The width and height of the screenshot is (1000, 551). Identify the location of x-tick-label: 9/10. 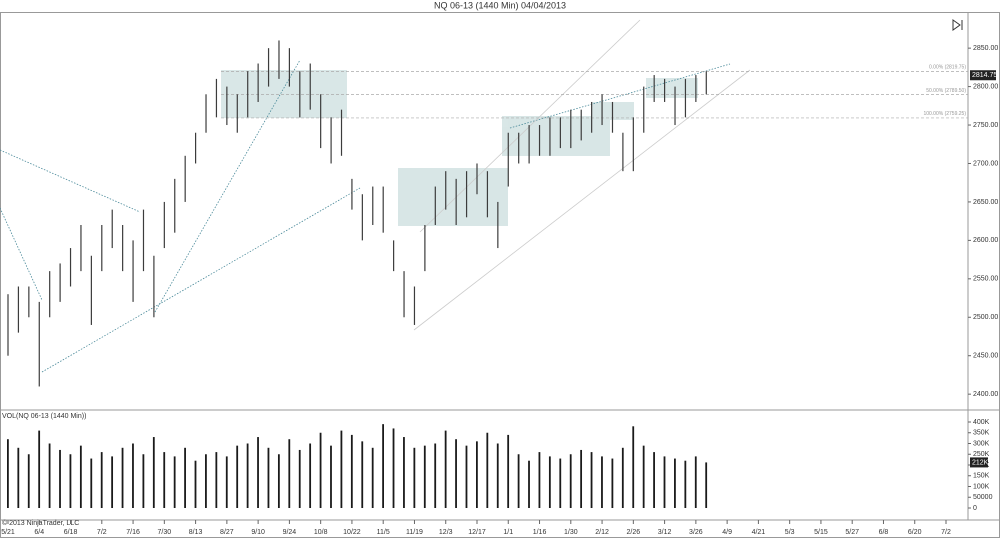
(258, 532).